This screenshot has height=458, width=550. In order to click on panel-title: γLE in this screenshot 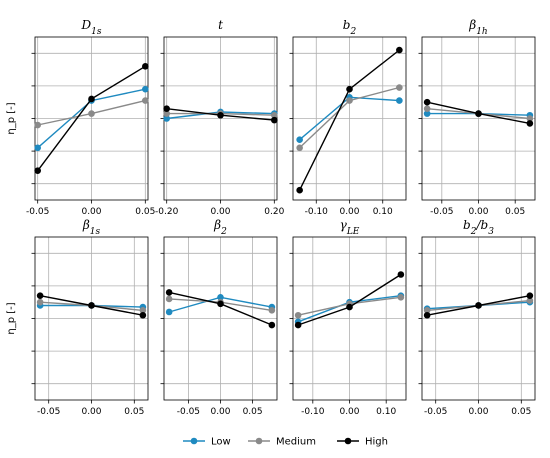, I will do `click(350, 227)`.